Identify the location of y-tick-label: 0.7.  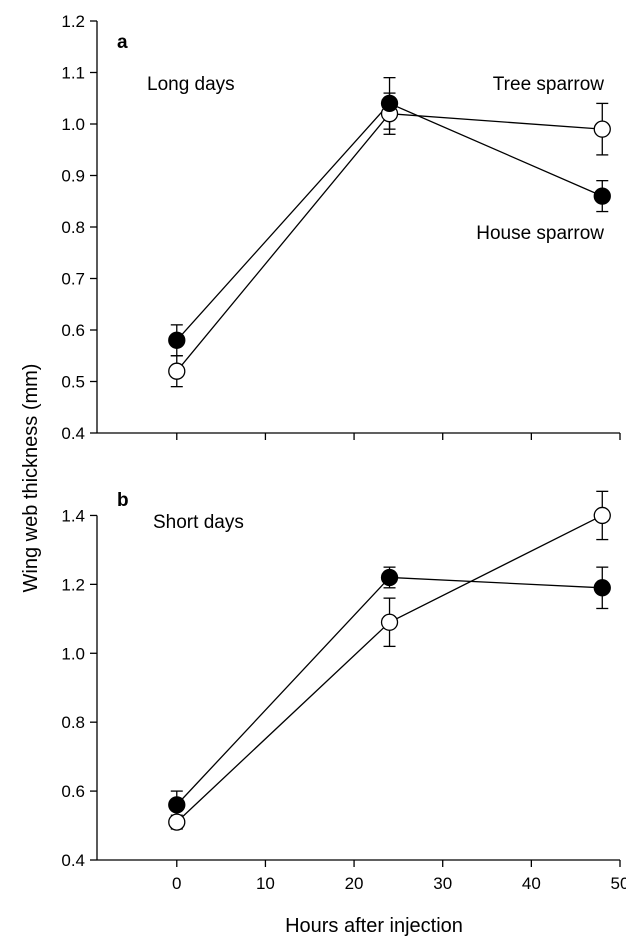
(73, 279).